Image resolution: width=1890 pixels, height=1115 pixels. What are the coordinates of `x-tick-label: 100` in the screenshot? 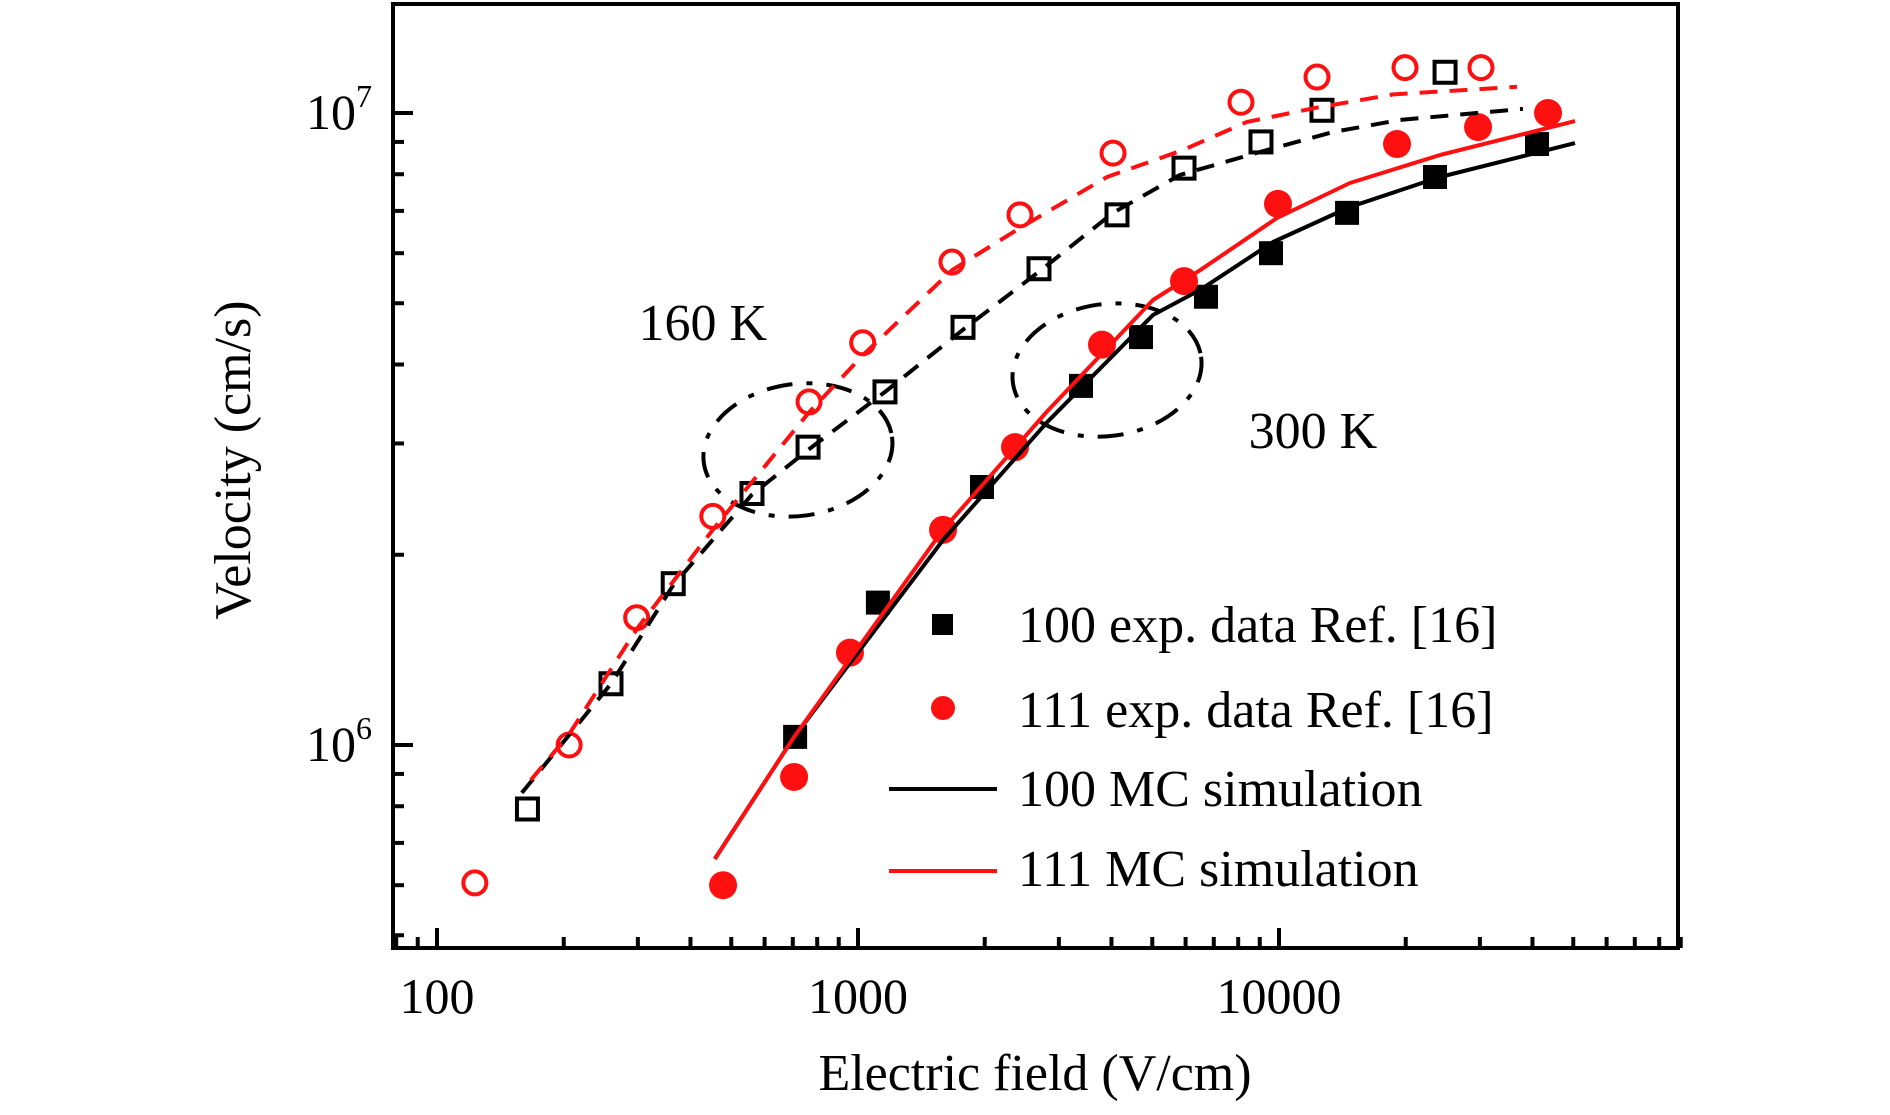 It's located at (437, 996).